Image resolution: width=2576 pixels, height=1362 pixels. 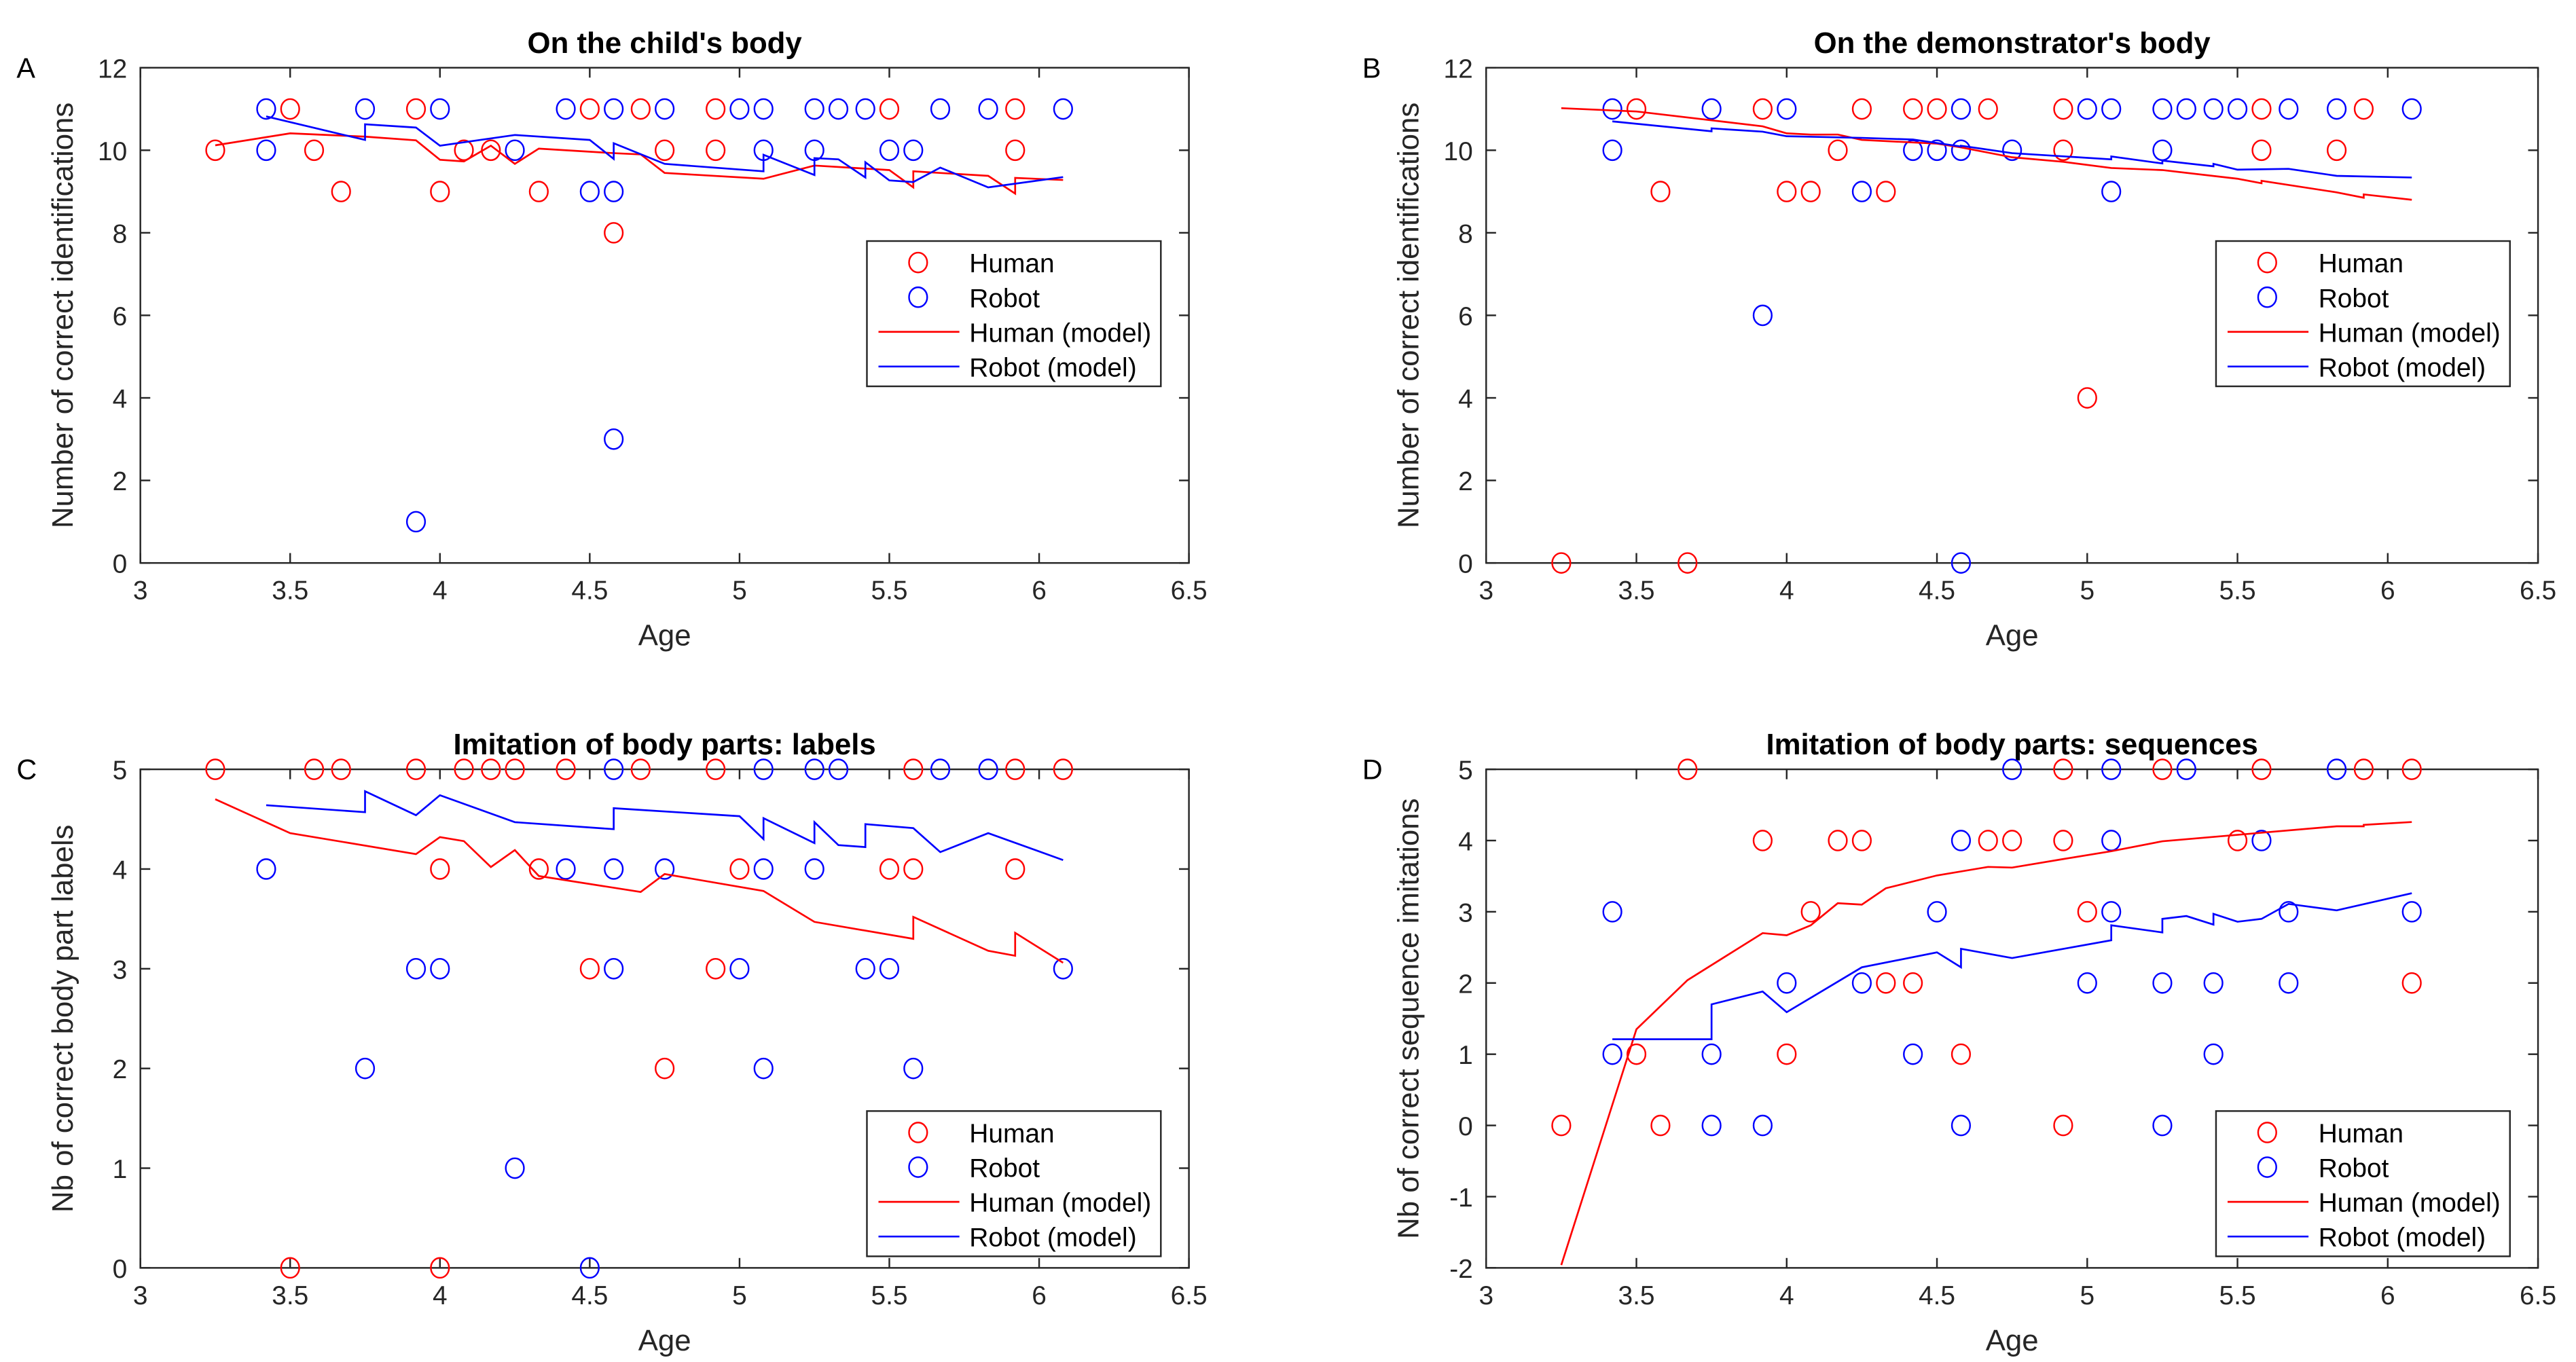 I want to click on legend-label-robot-model: Robot (model), so click(x=1052, y=367).